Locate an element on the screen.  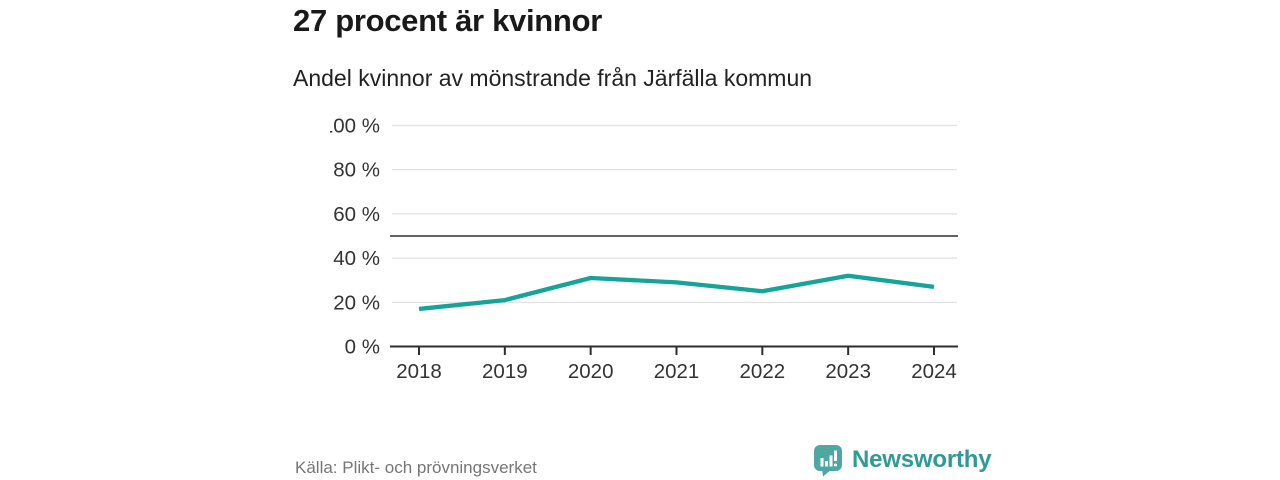
x-tick-label: 2023 is located at coordinates (848, 371).